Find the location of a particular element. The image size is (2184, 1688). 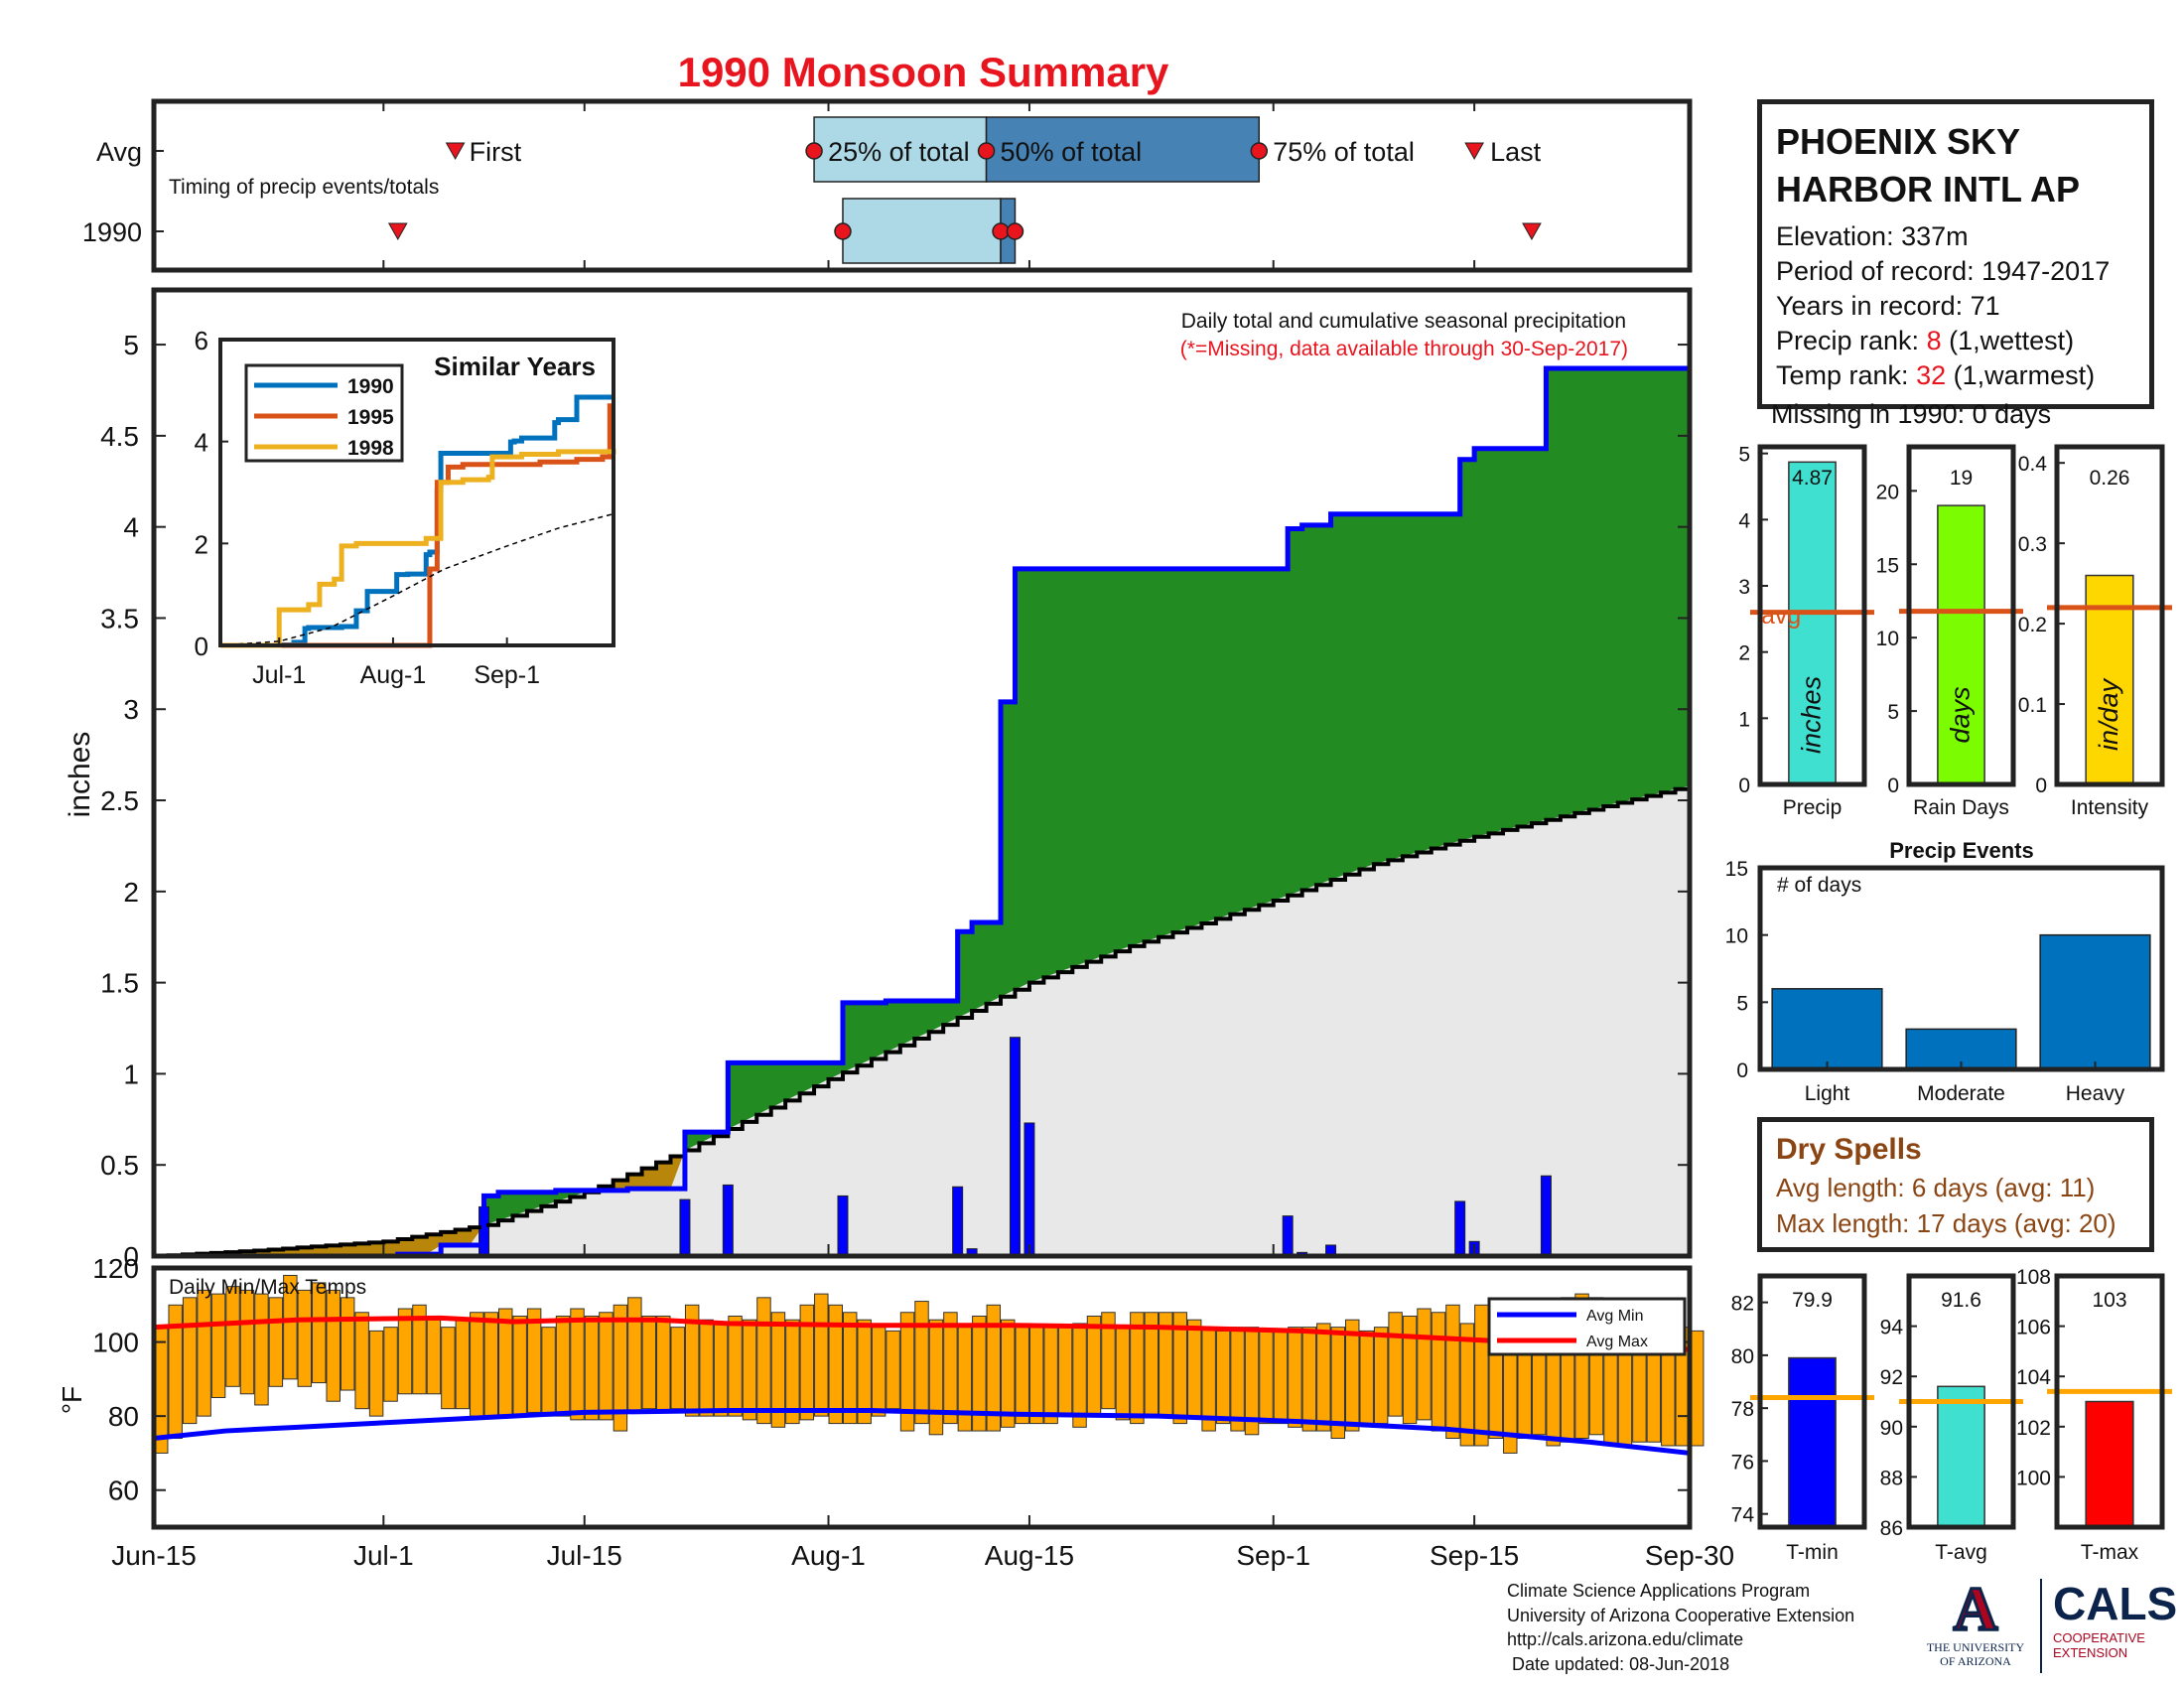

station-elevation: Elevation: 337m is located at coordinates (1872, 236).